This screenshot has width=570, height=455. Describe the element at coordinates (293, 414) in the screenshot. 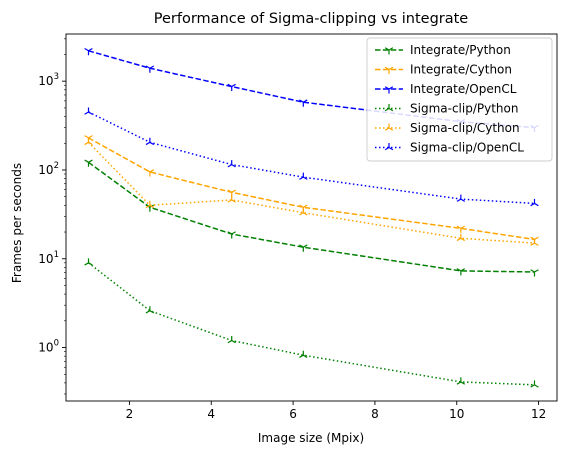

I see `x-tick-label-2: 6` at that location.